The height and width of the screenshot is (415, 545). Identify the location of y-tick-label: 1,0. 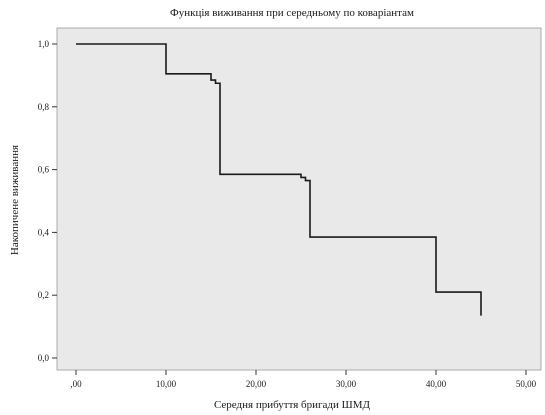
(44, 44).